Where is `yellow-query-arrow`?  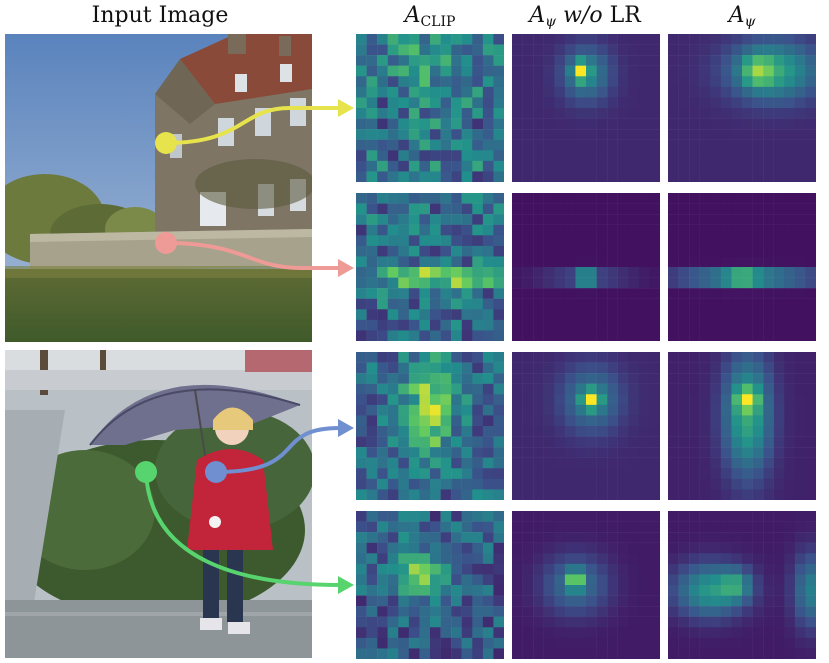 yellow-query-arrow is located at coordinates (254, 126).